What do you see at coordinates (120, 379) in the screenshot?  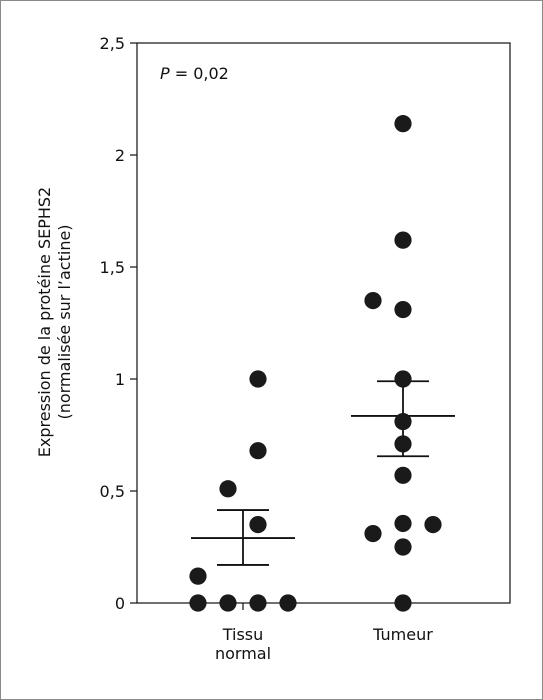 I see `y-tick-label-2: 1` at bounding box center [120, 379].